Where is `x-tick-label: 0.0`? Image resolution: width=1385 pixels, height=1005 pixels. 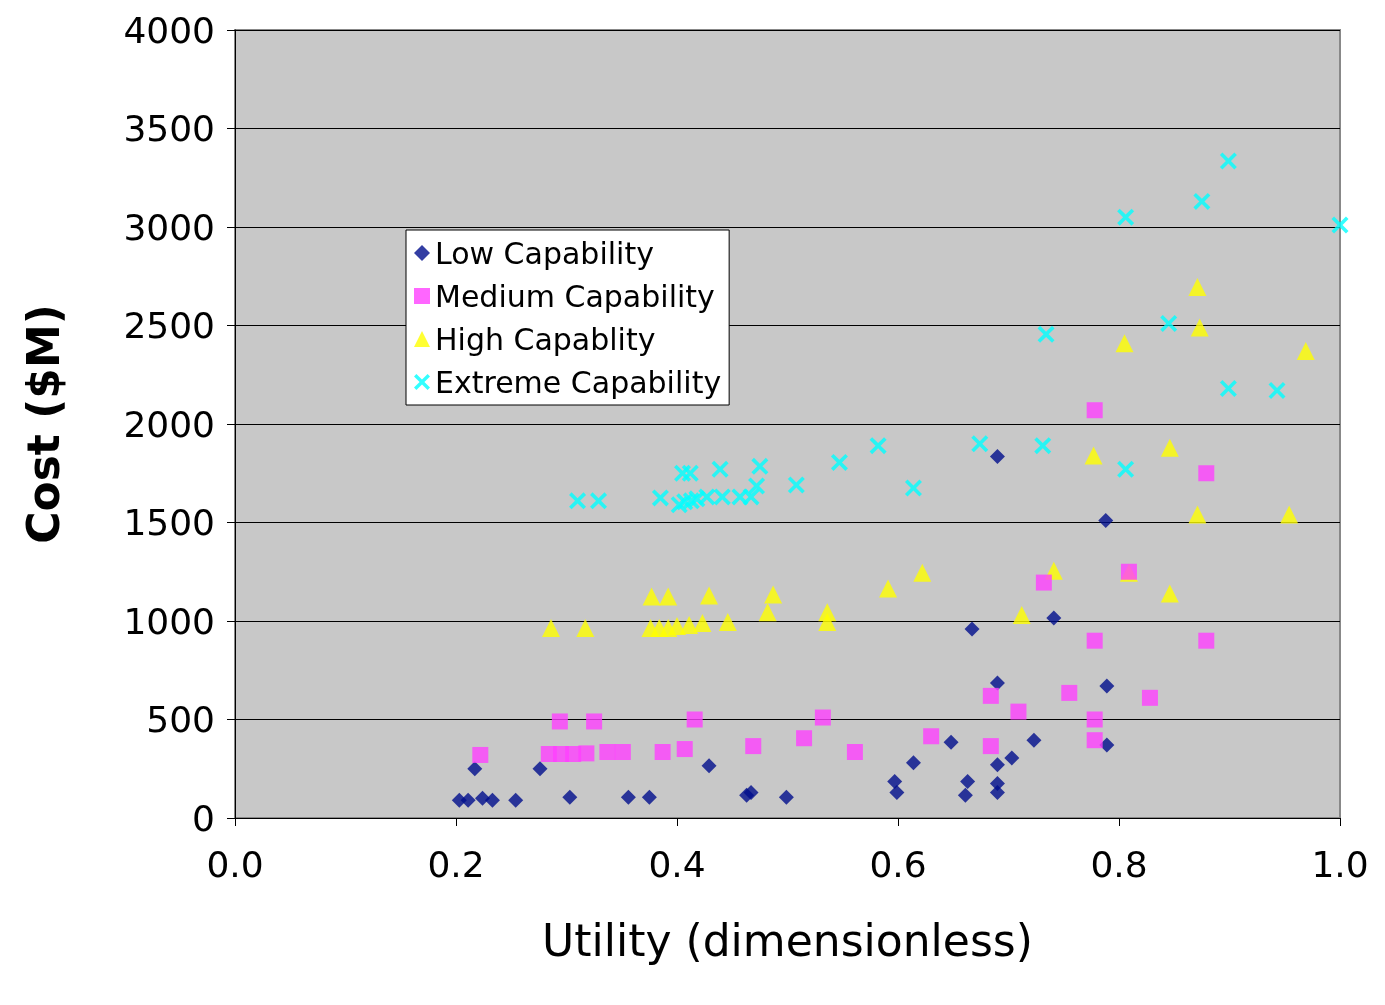 x-tick-label: 0.0 is located at coordinates (235, 864).